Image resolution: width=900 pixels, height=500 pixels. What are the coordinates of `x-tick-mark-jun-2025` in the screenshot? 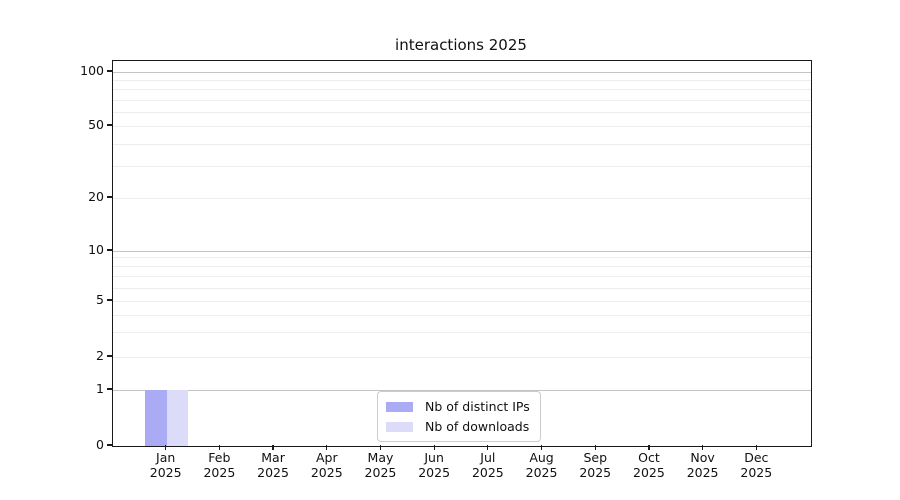 It's located at (434, 447).